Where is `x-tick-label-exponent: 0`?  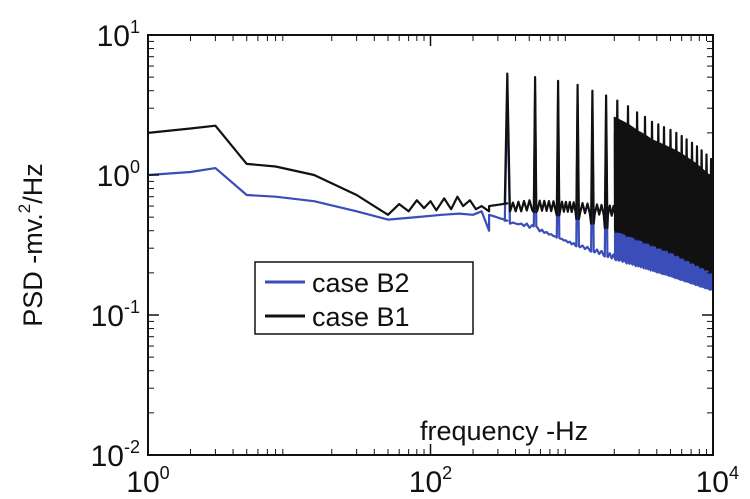 x-tick-label-exponent: 0 is located at coordinates (165, 473).